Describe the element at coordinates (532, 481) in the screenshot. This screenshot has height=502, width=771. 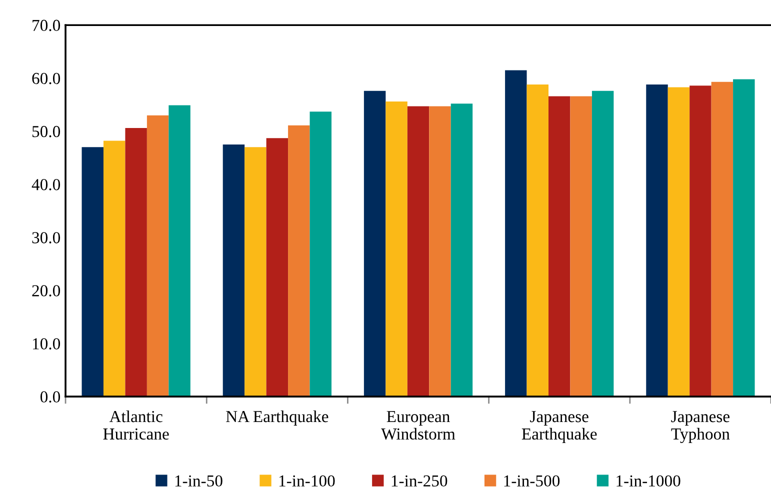
I see `legend-label: 1-in-500` at that location.